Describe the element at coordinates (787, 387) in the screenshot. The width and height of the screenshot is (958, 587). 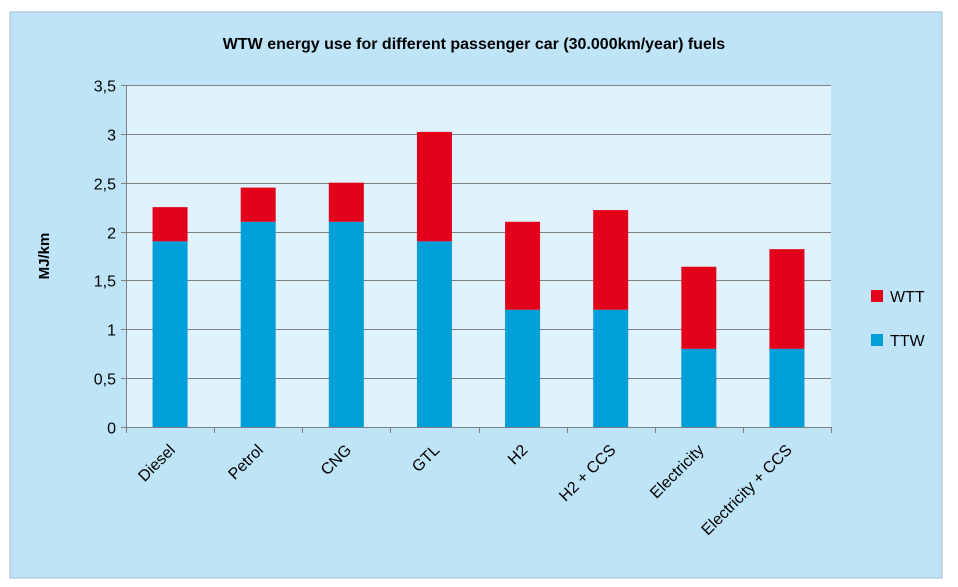
I see `bar-ttw-electricity-ccs` at that location.